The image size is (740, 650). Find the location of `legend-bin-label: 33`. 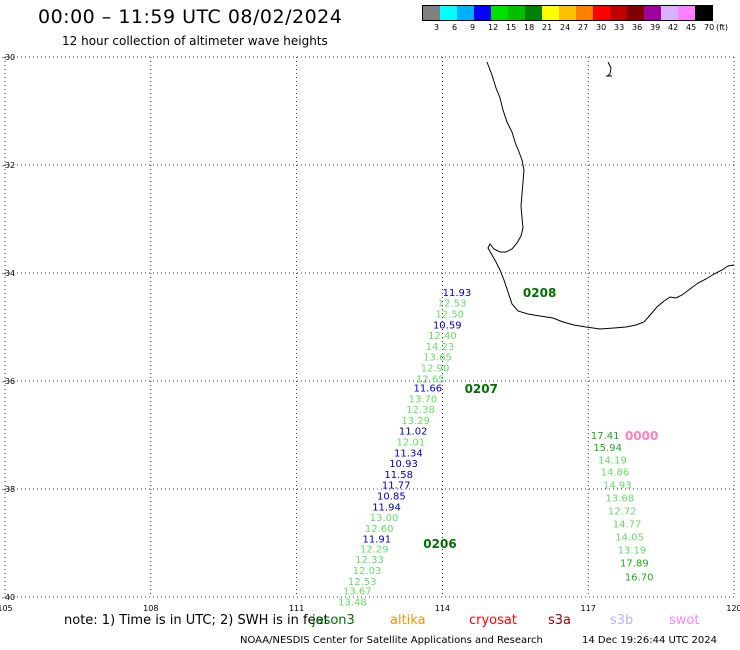

legend-bin-label: 33 is located at coordinates (619, 27).